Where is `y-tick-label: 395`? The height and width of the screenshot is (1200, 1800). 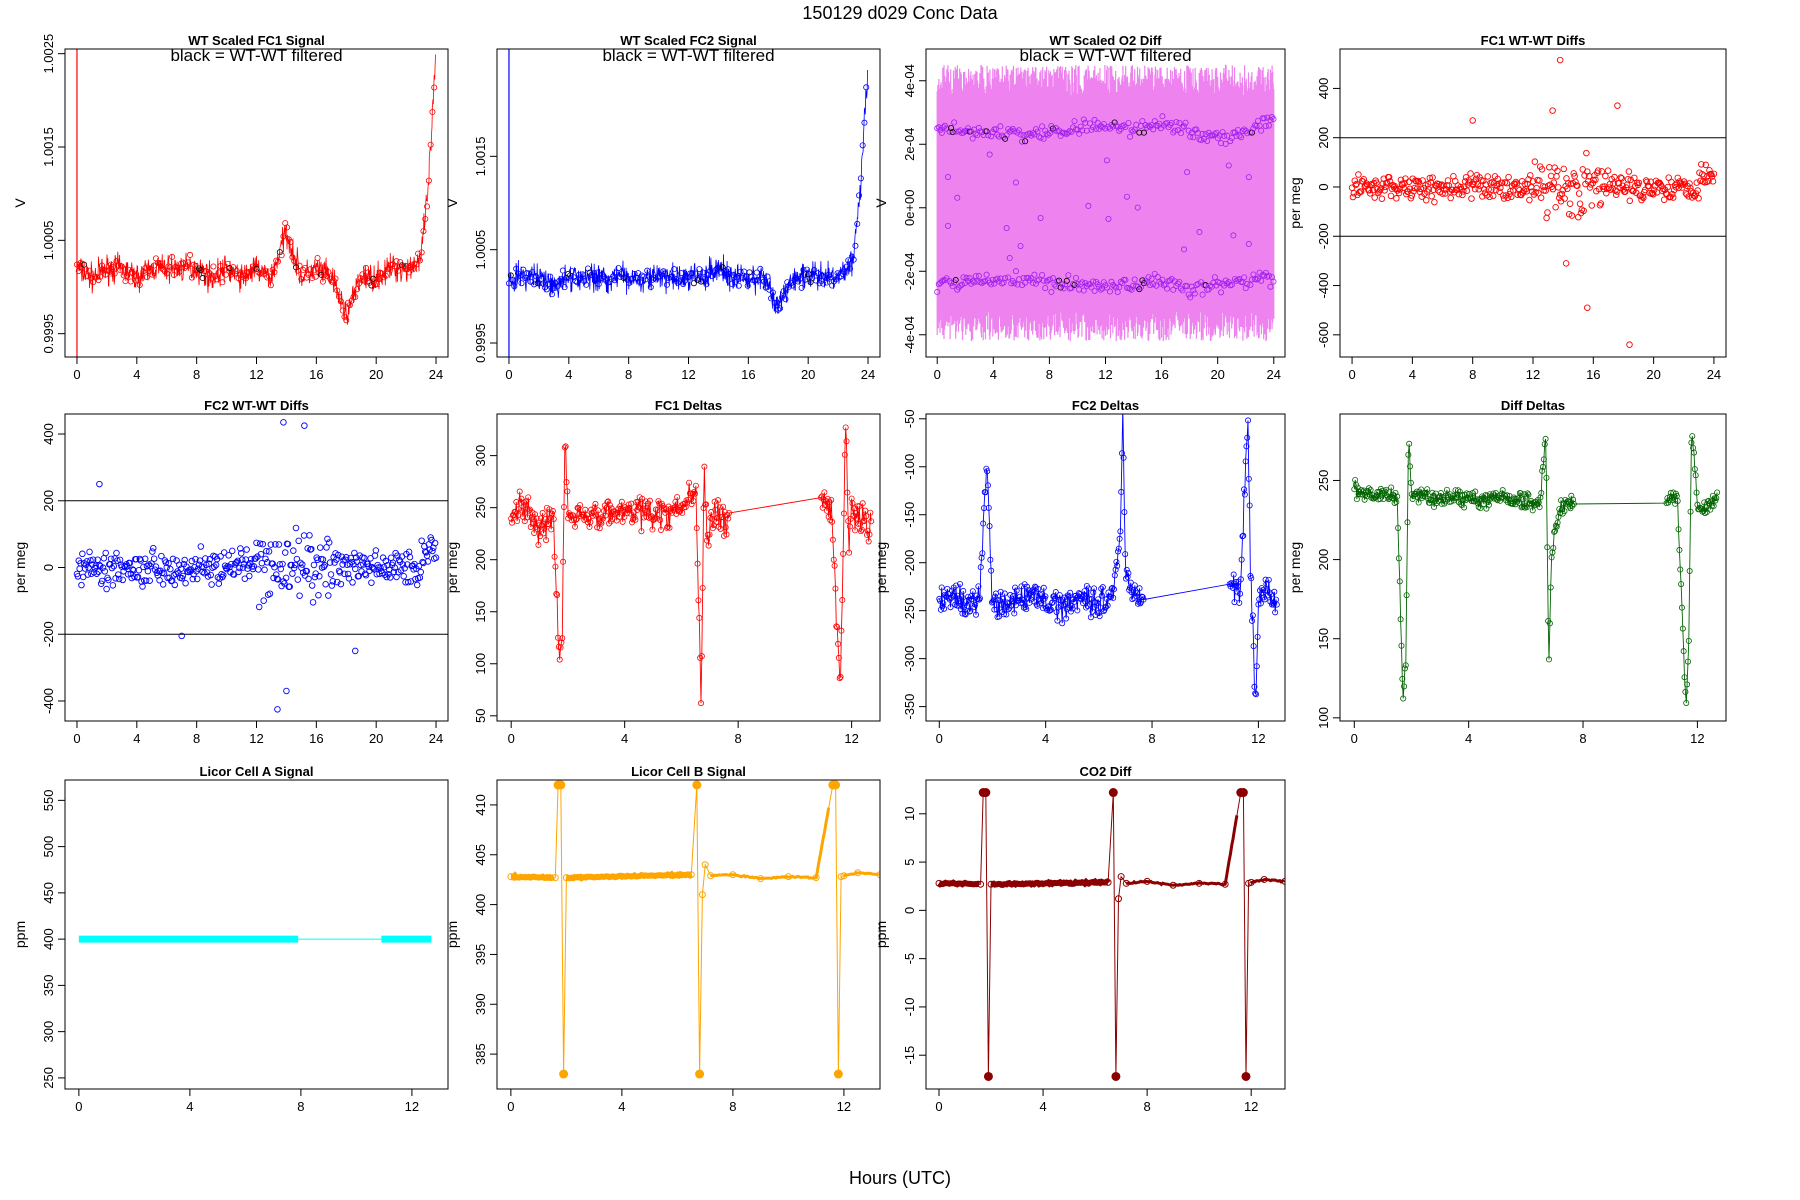
y-tick-label: 395 is located at coordinates (480, 955).